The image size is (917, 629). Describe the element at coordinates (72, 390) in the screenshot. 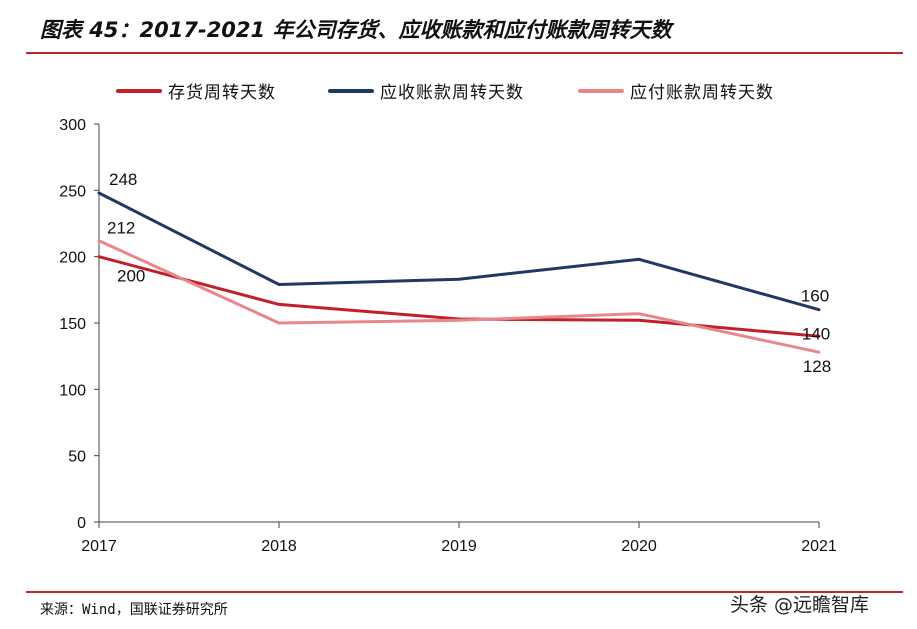

I see `y-tick-label: 100` at that location.